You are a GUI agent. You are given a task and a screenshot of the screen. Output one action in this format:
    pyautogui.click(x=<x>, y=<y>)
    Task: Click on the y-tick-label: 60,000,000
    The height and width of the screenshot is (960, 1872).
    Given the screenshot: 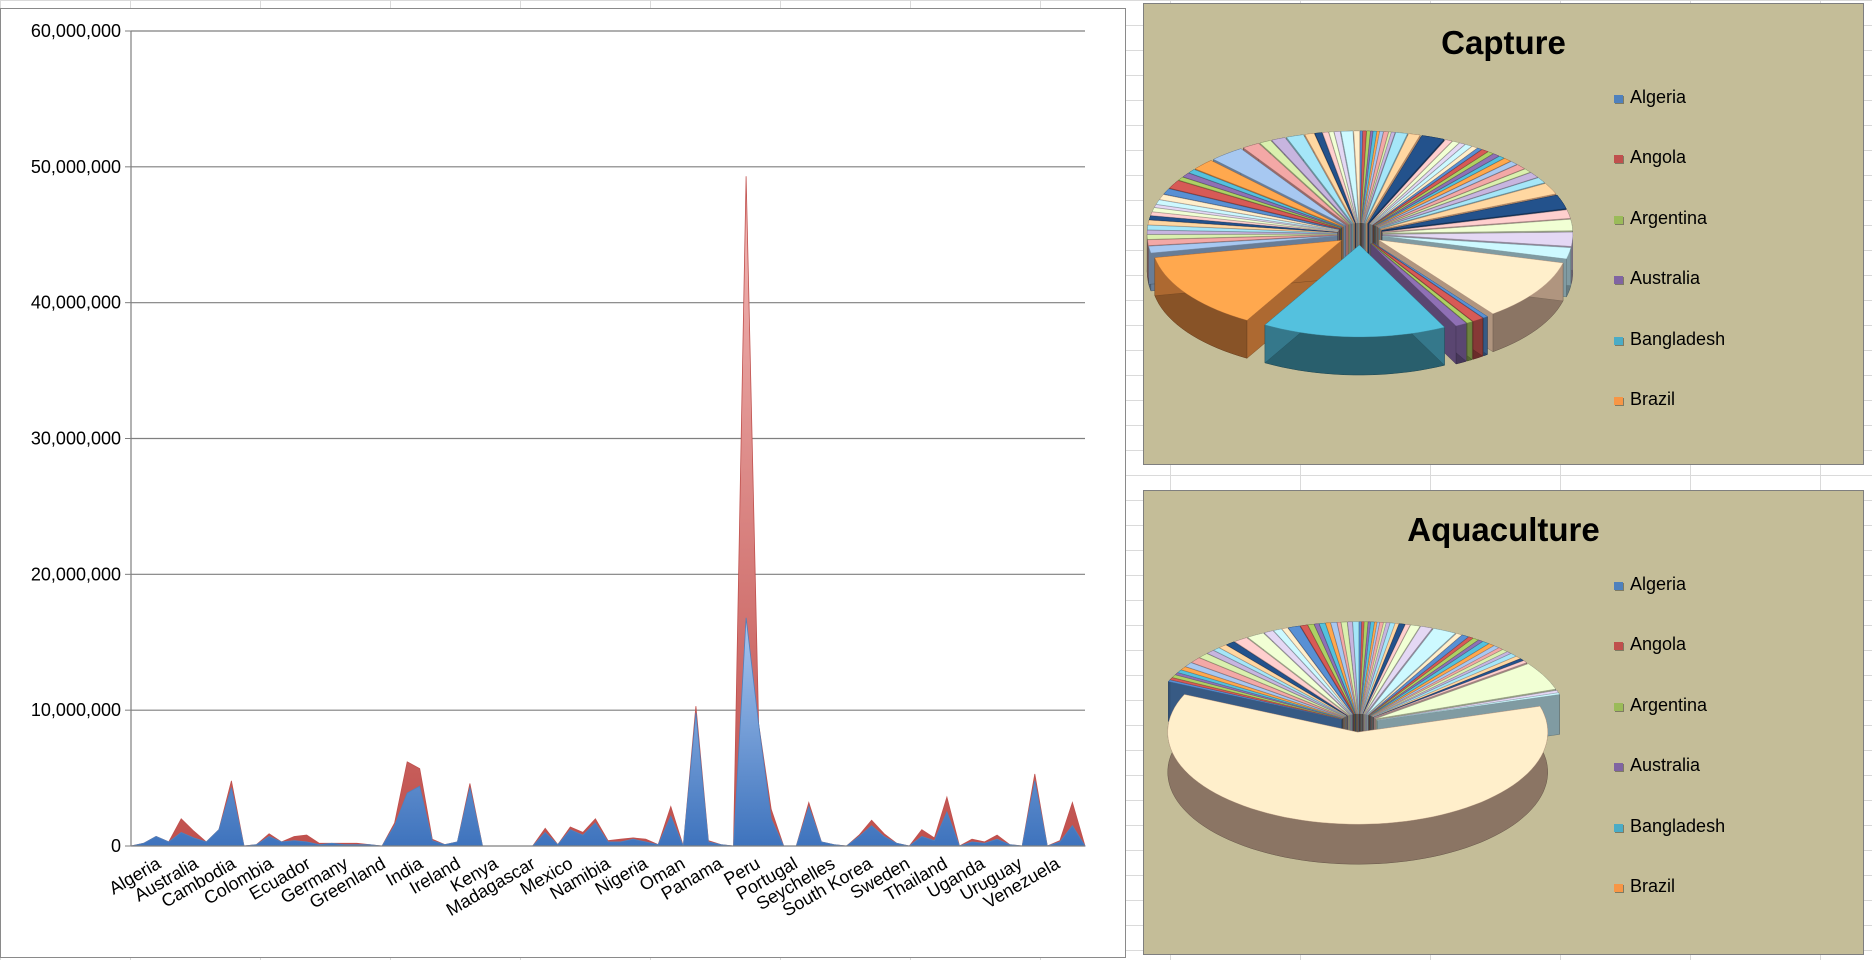 What is the action you would take?
    pyautogui.click(x=76, y=31)
    